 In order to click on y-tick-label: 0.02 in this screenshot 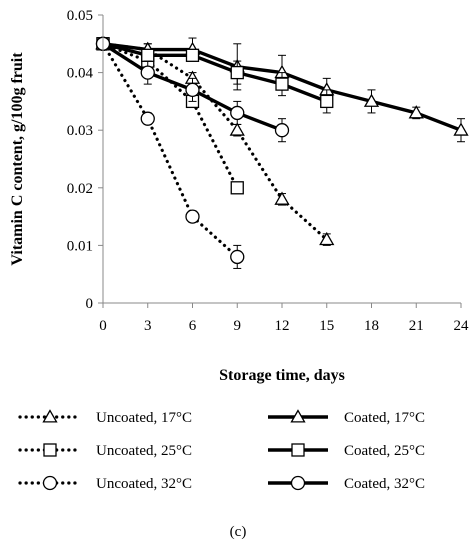, I will do `click(80, 189)`.